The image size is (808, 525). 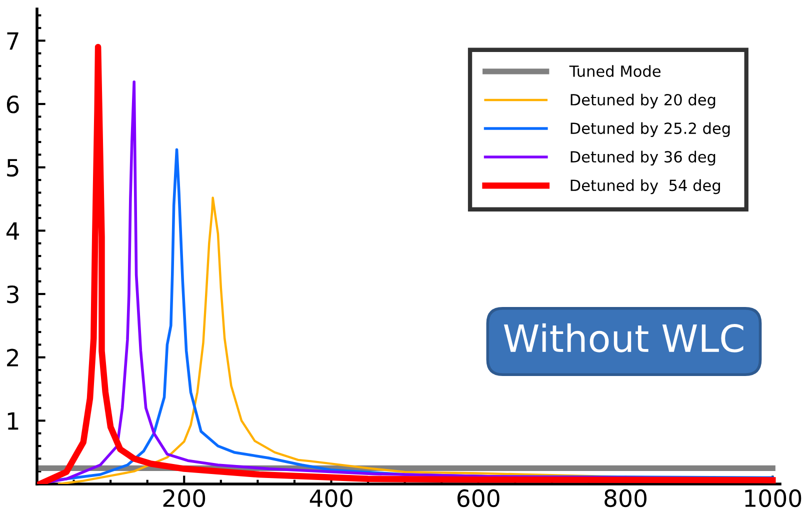 What do you see at coordinates (12, 168) in the screenshot?
I see `y-tick-label: 5` at bounding box center [12, 168].